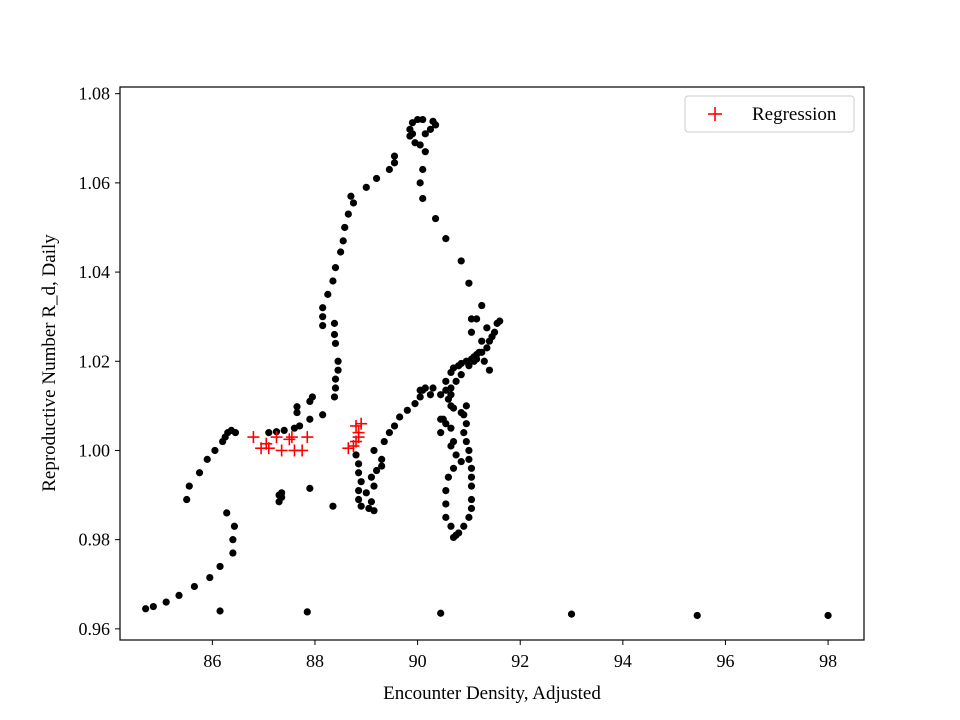 The width and height of the screenshot is (960, 720). I want to click on y-axis-label: Reproductive Number R_d, Daily, so click(49, 363).